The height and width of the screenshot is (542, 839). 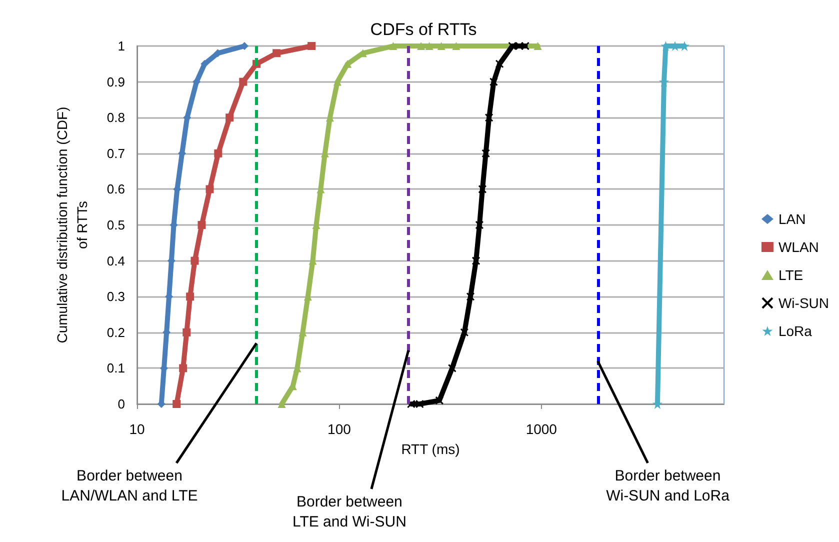 I want to click on legend-label: LTE, so click(x=791, y=275).